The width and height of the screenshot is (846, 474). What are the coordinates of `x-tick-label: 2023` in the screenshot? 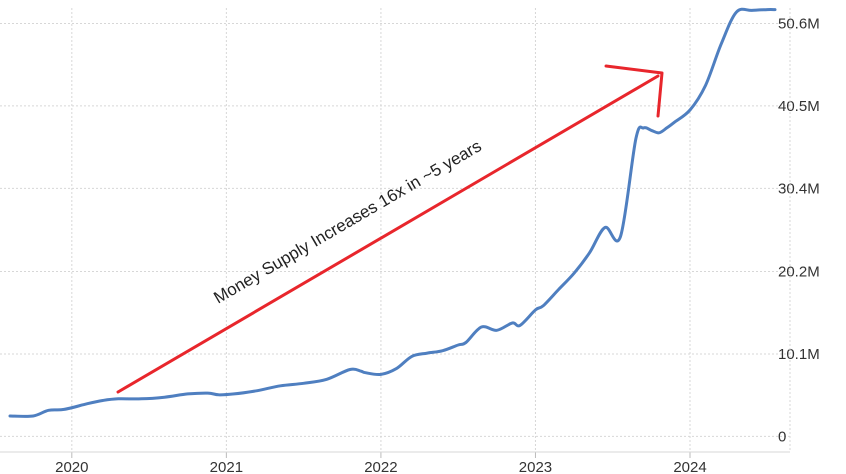 It's located at (535, 466).